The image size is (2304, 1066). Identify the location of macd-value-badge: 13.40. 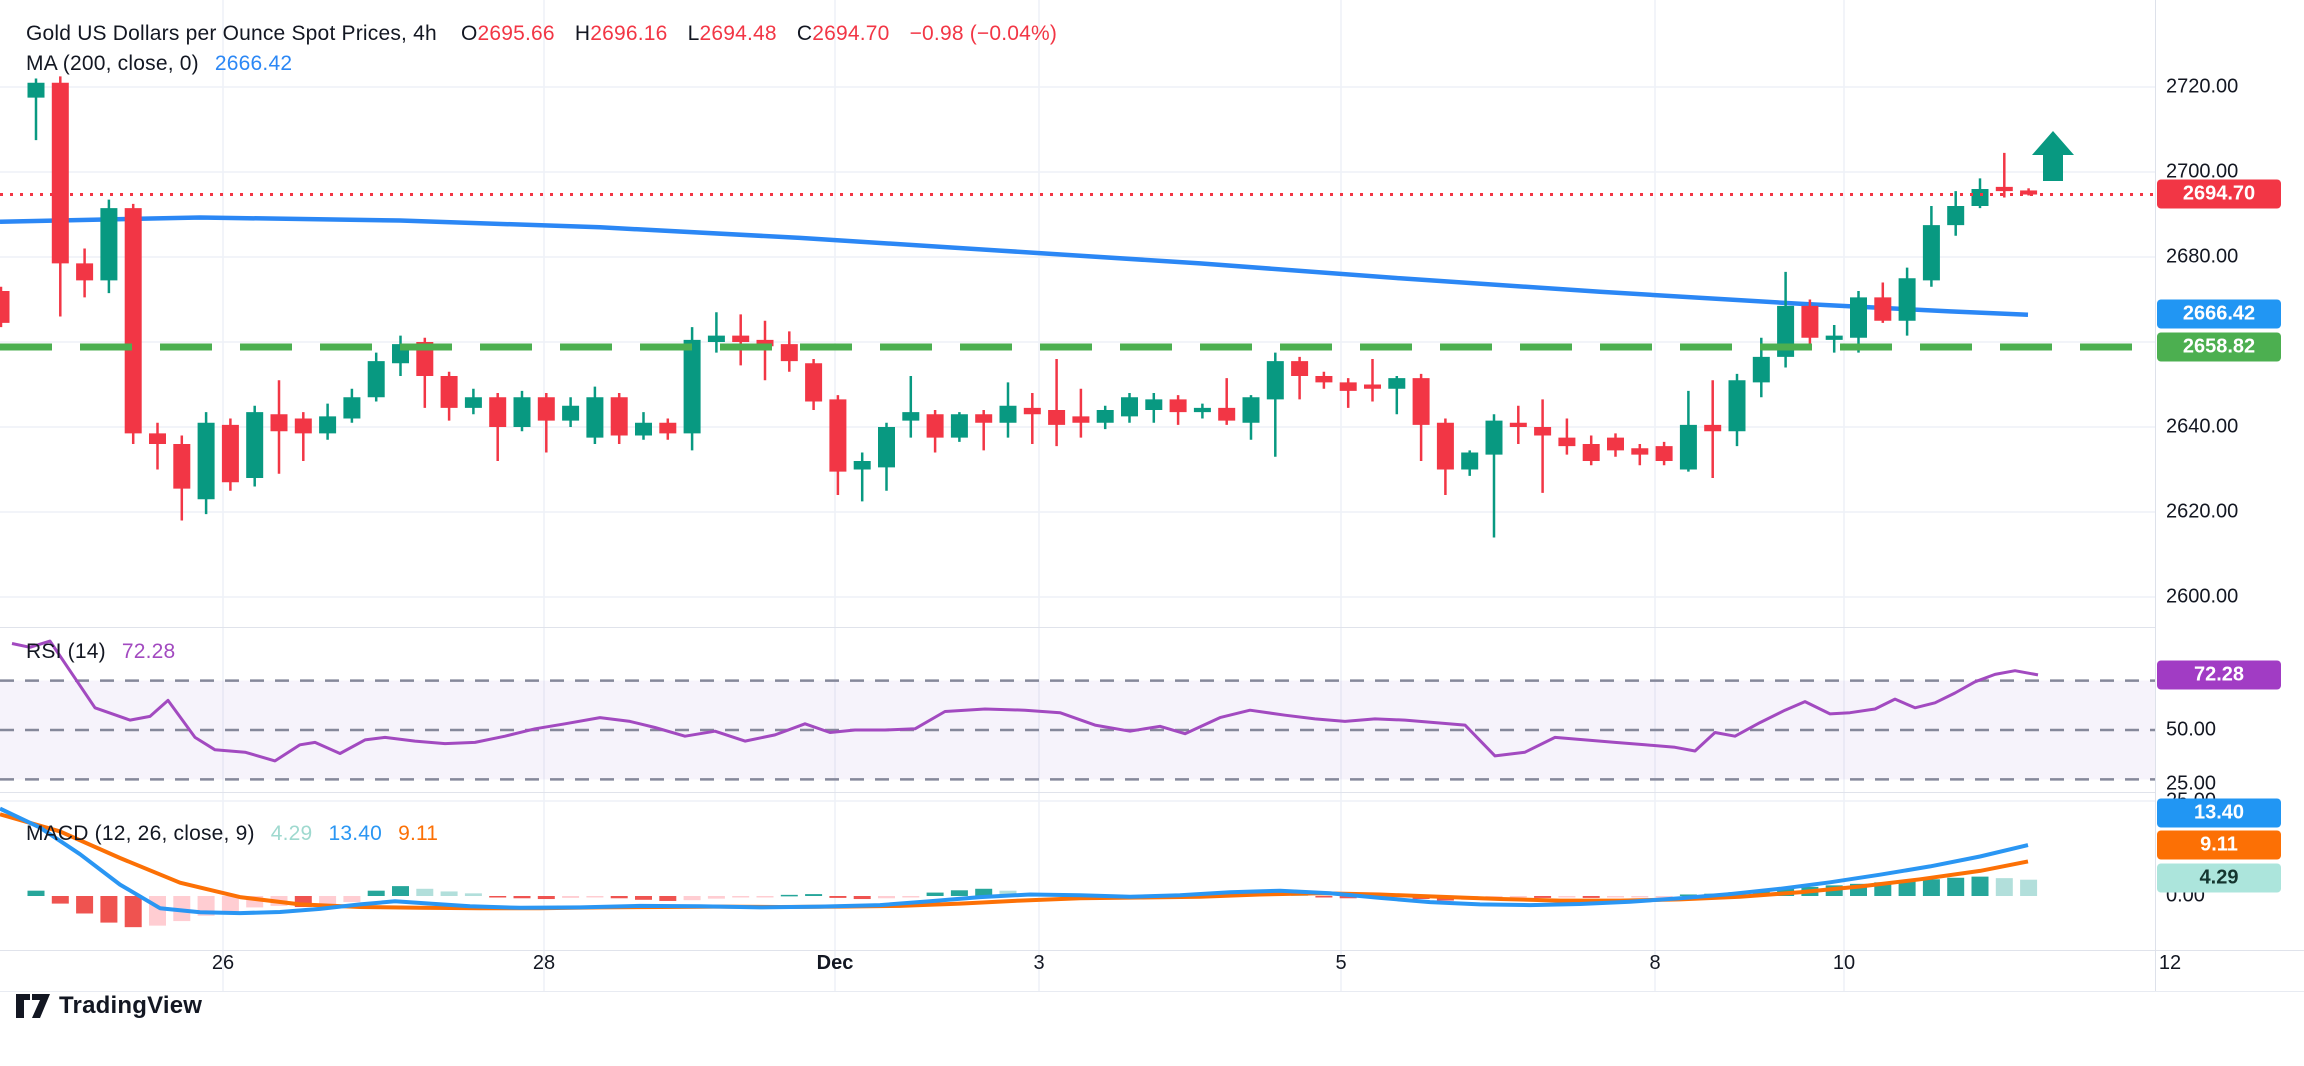
(2219, 813).